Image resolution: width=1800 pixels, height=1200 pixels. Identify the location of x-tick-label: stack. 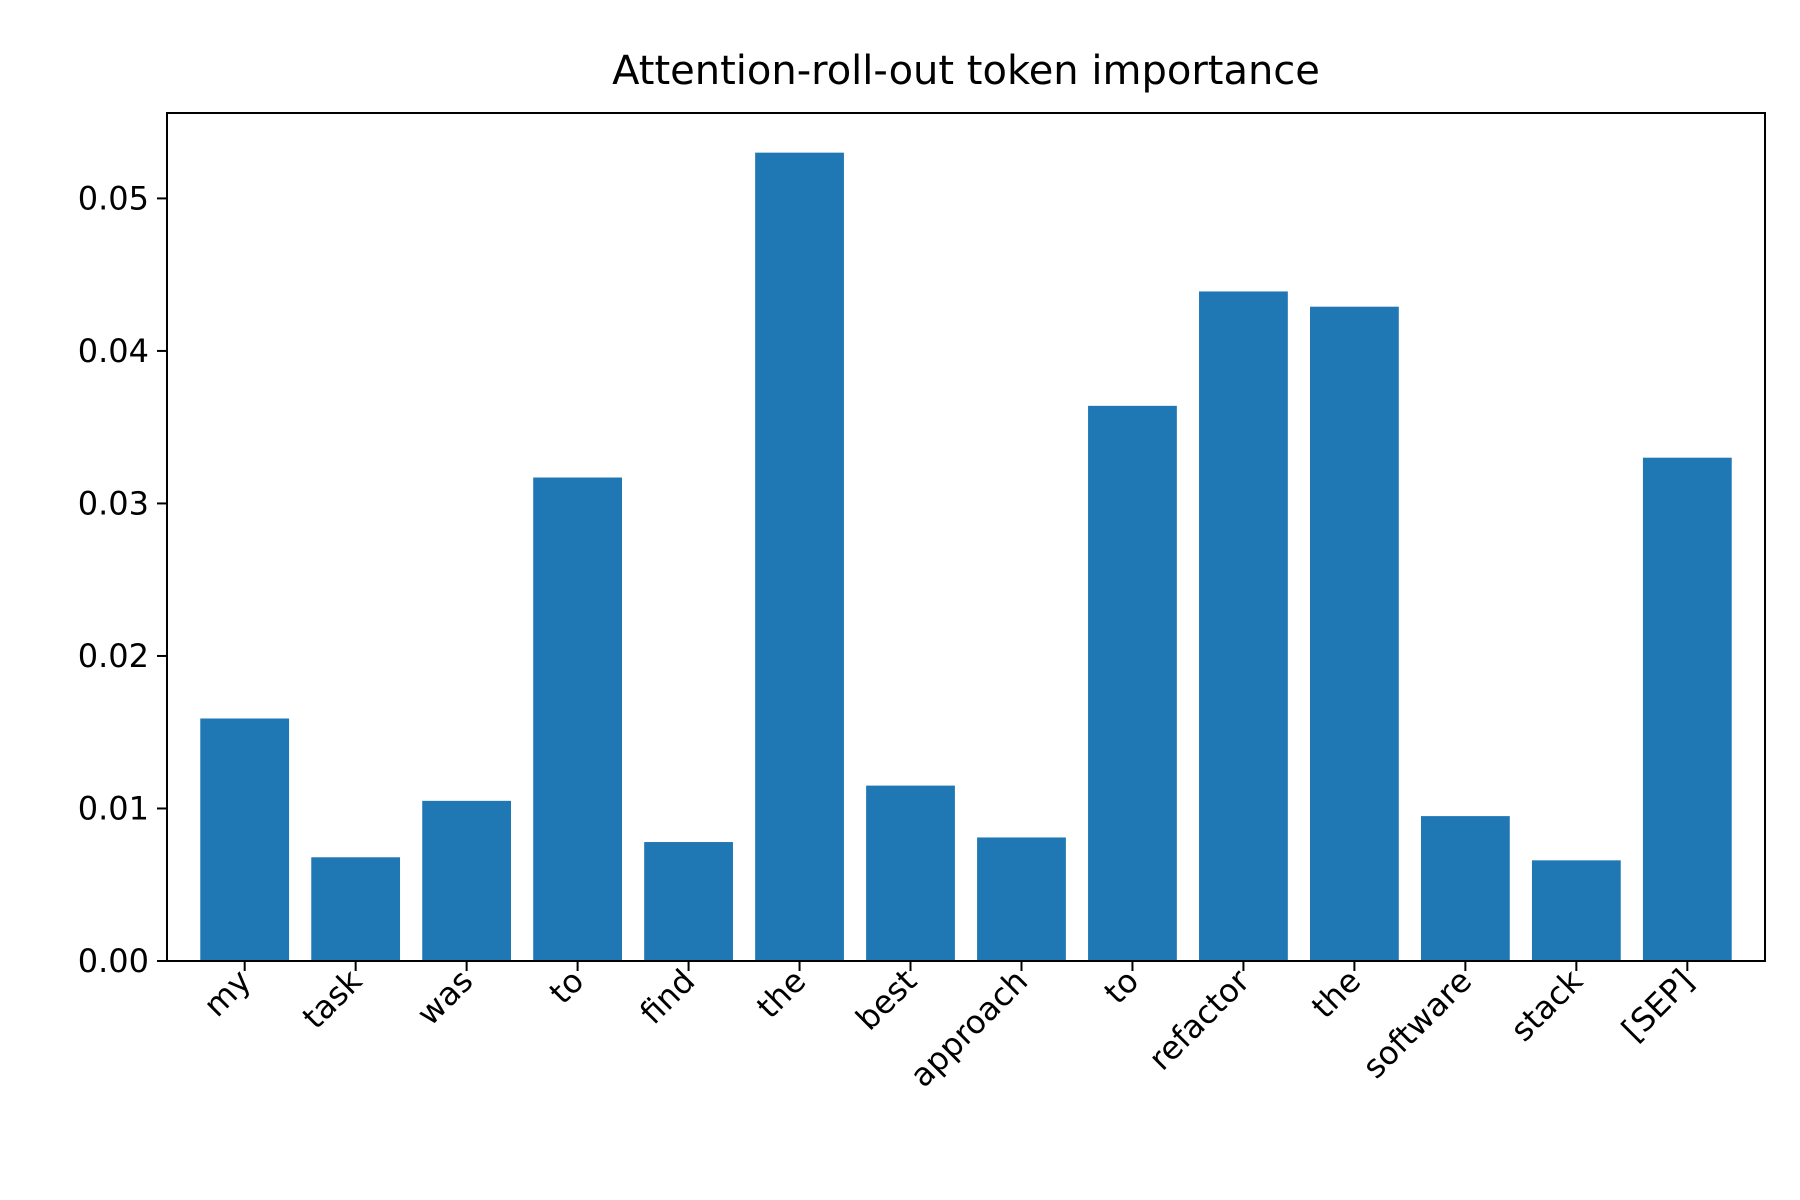
(1546, 1004).